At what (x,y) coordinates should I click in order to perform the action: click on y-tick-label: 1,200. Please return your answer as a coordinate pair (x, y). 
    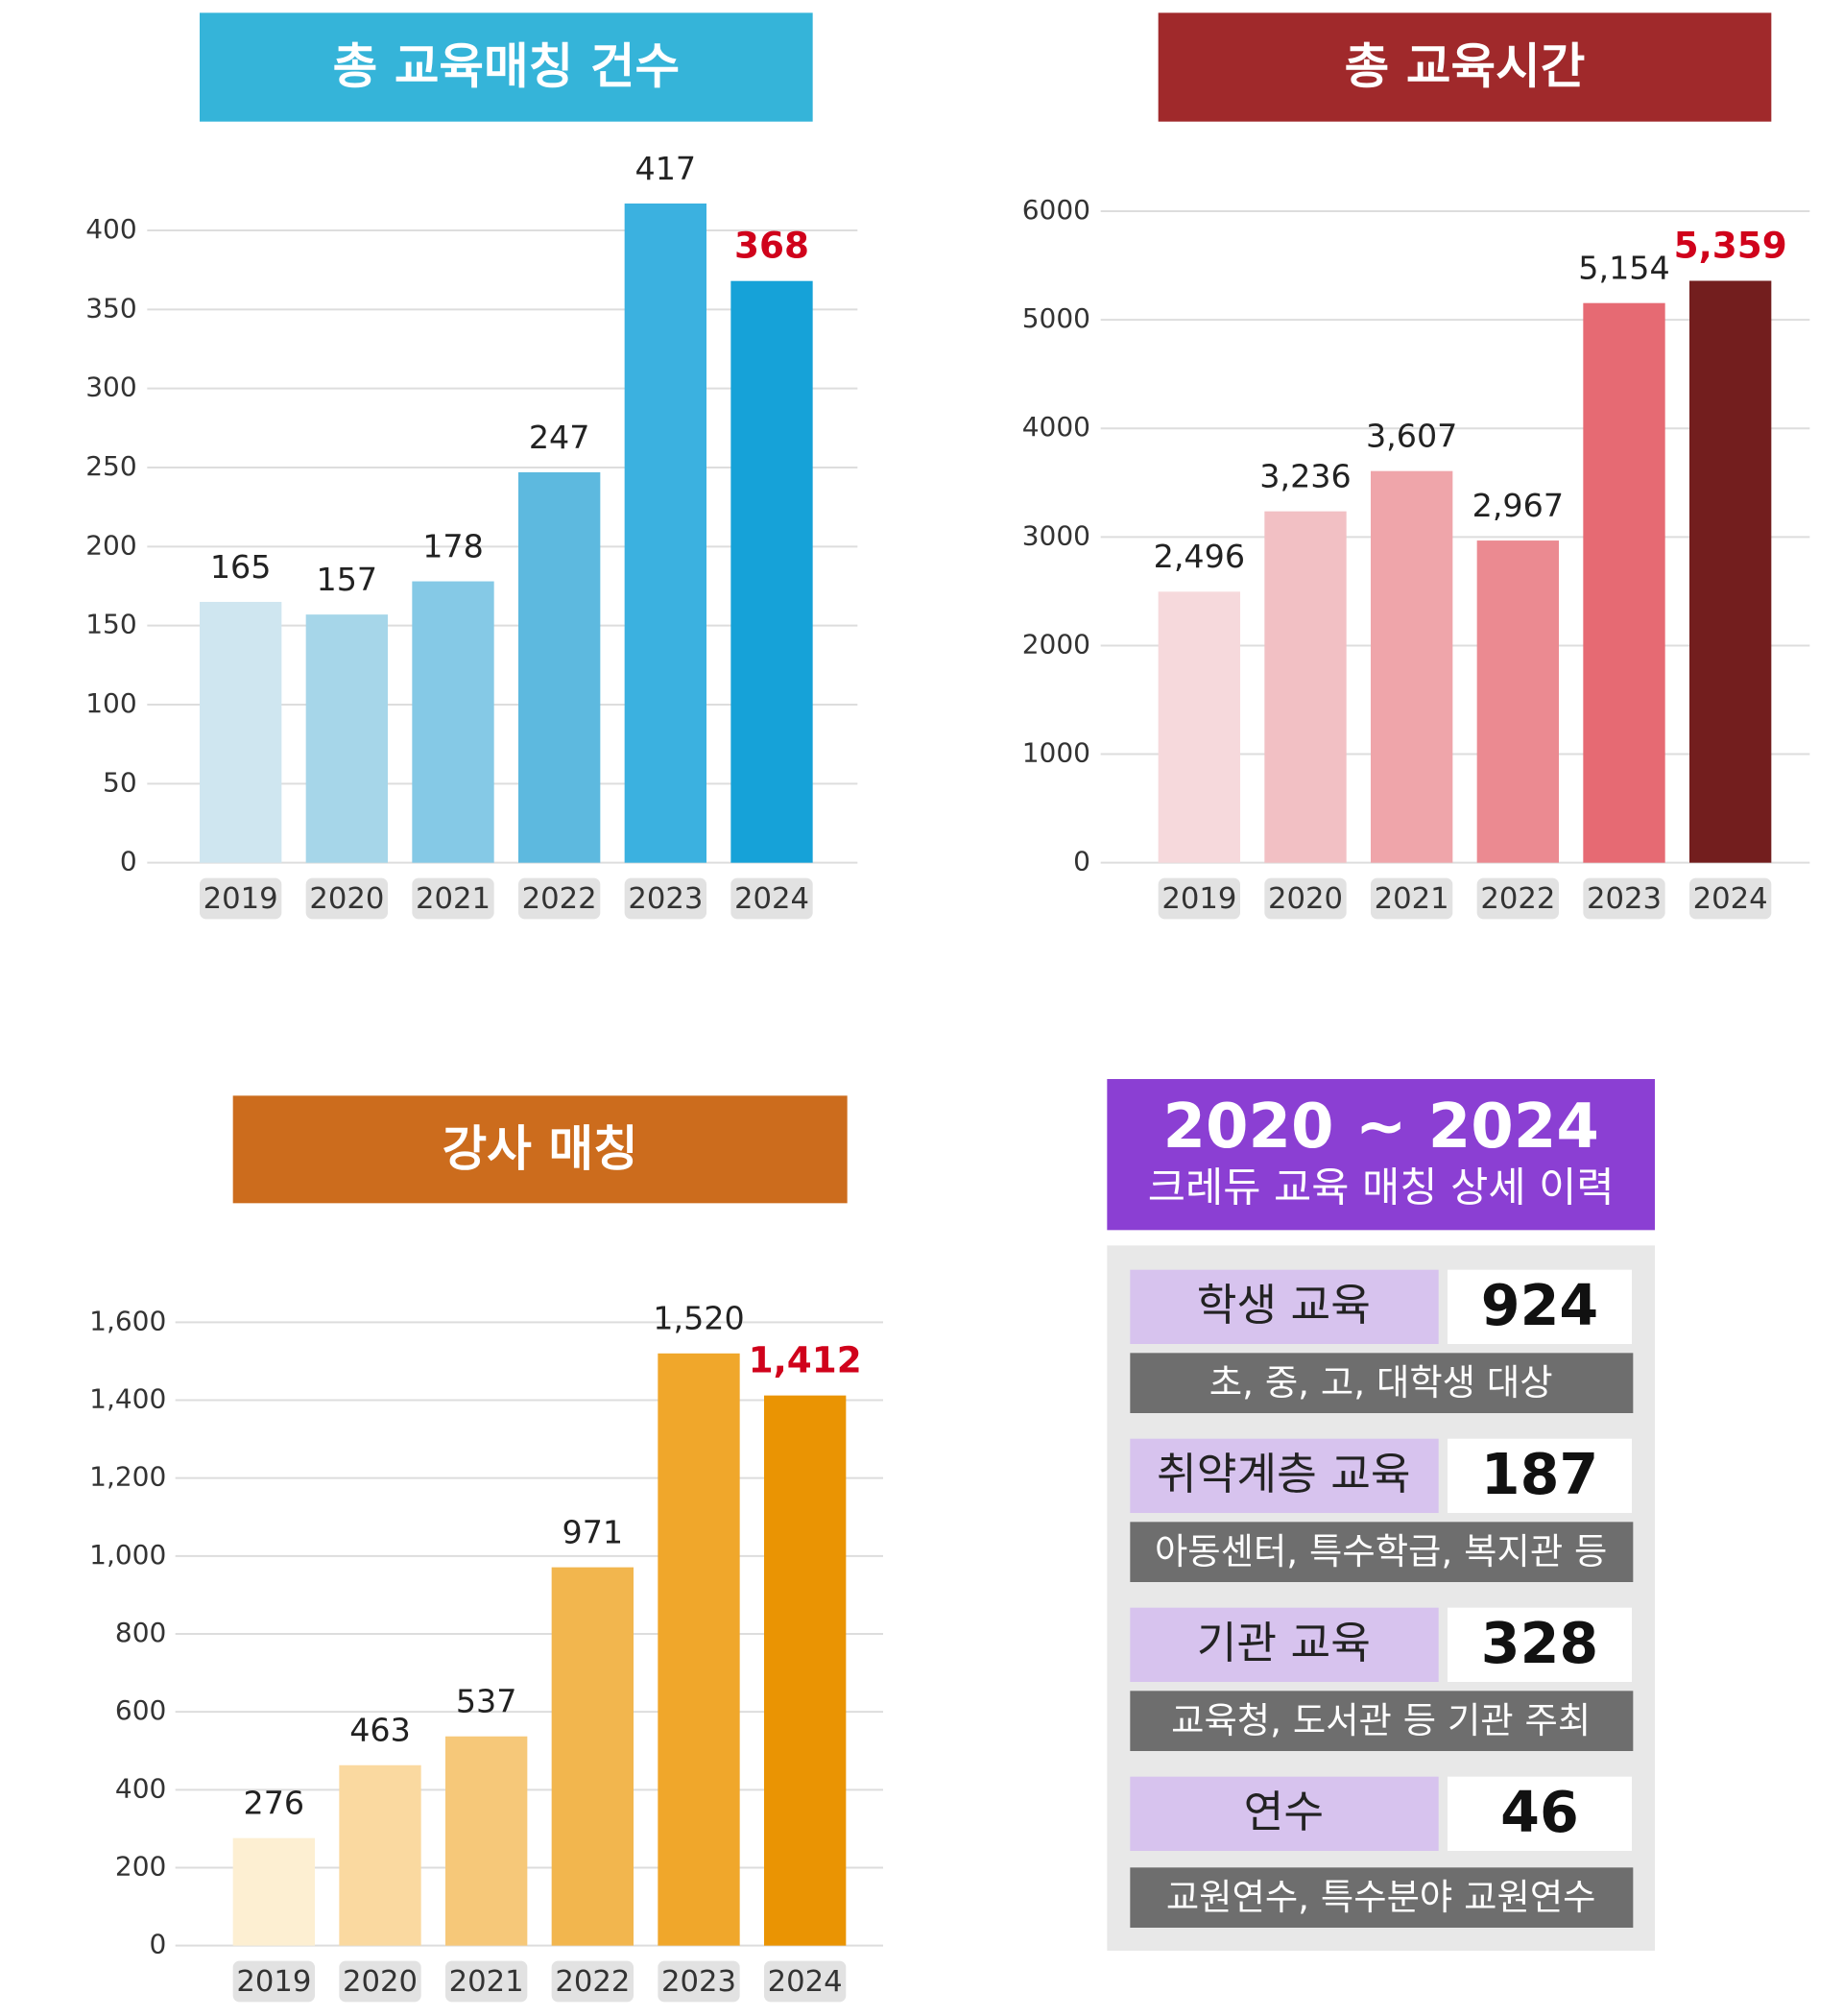
    Looking at the image, I should click on (127, 1477).